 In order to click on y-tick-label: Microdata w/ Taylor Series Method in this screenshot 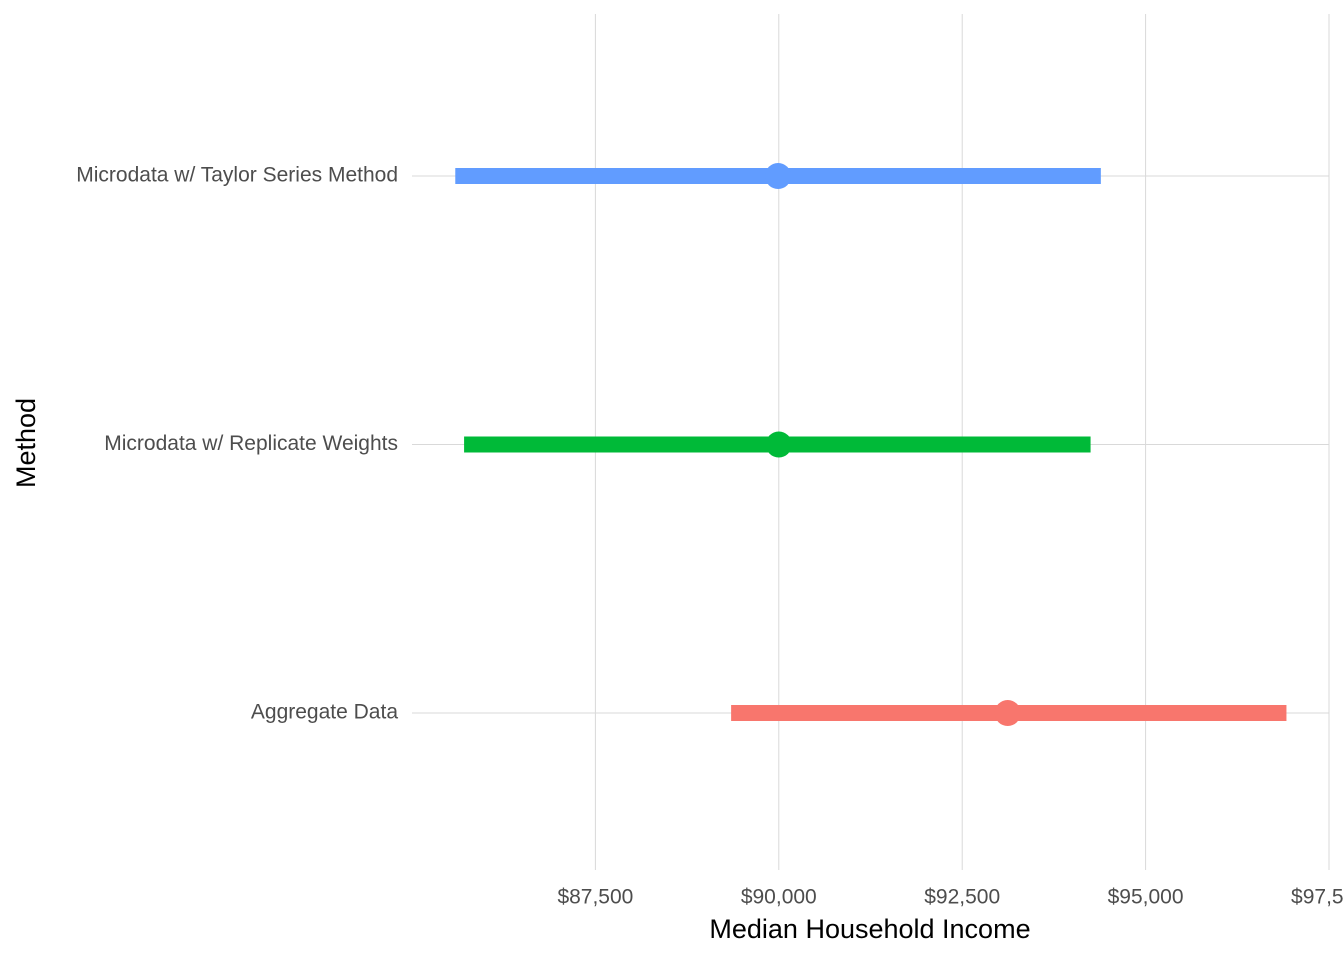, I will do `click(237, 175)`.